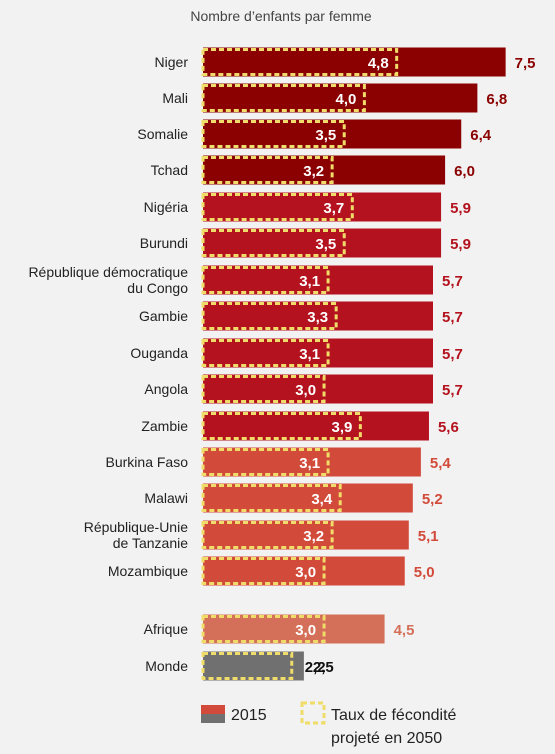 The height and width of the screenshot is (754, 555). I want to click on chart-row: Burkina Faso 5,4 3,1, so click(279, 462).